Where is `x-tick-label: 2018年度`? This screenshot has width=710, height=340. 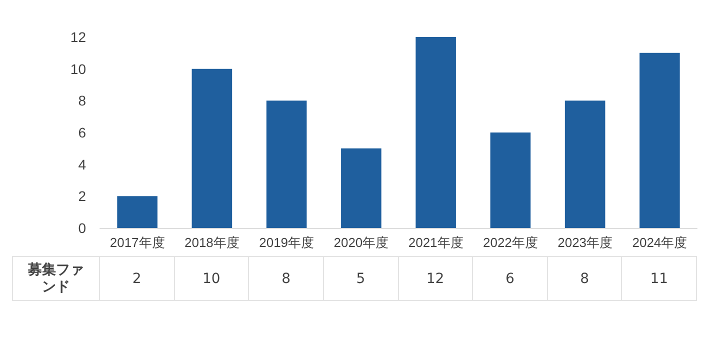
x-tick-label: 2018年度 is located at coordinates (212, 242).